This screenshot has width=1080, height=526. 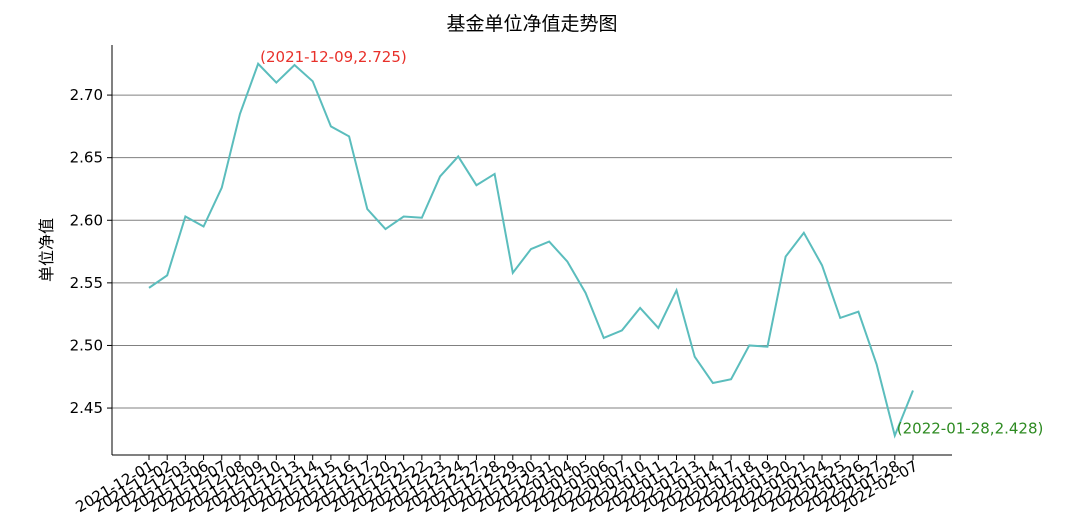 What do you see at coordinates (86, 158) in the screenshot?
I see `y-tick-label: 2.65` at bounding box center [86, 158].